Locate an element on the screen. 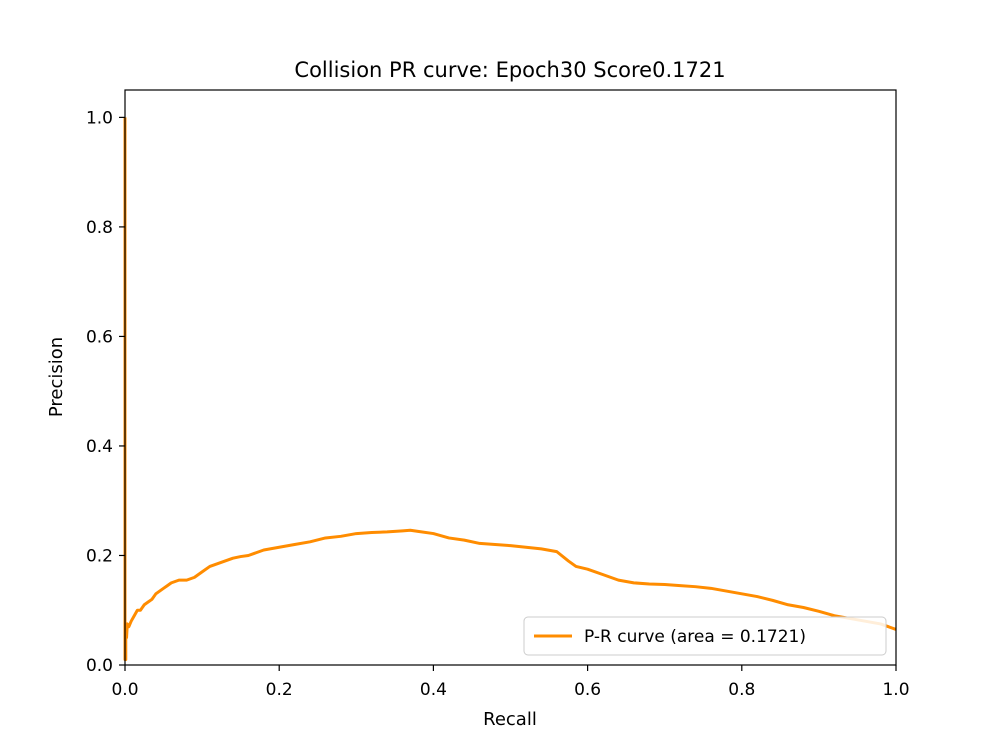  y-tick-label: 0.2 is located at coordinates (99, 556).